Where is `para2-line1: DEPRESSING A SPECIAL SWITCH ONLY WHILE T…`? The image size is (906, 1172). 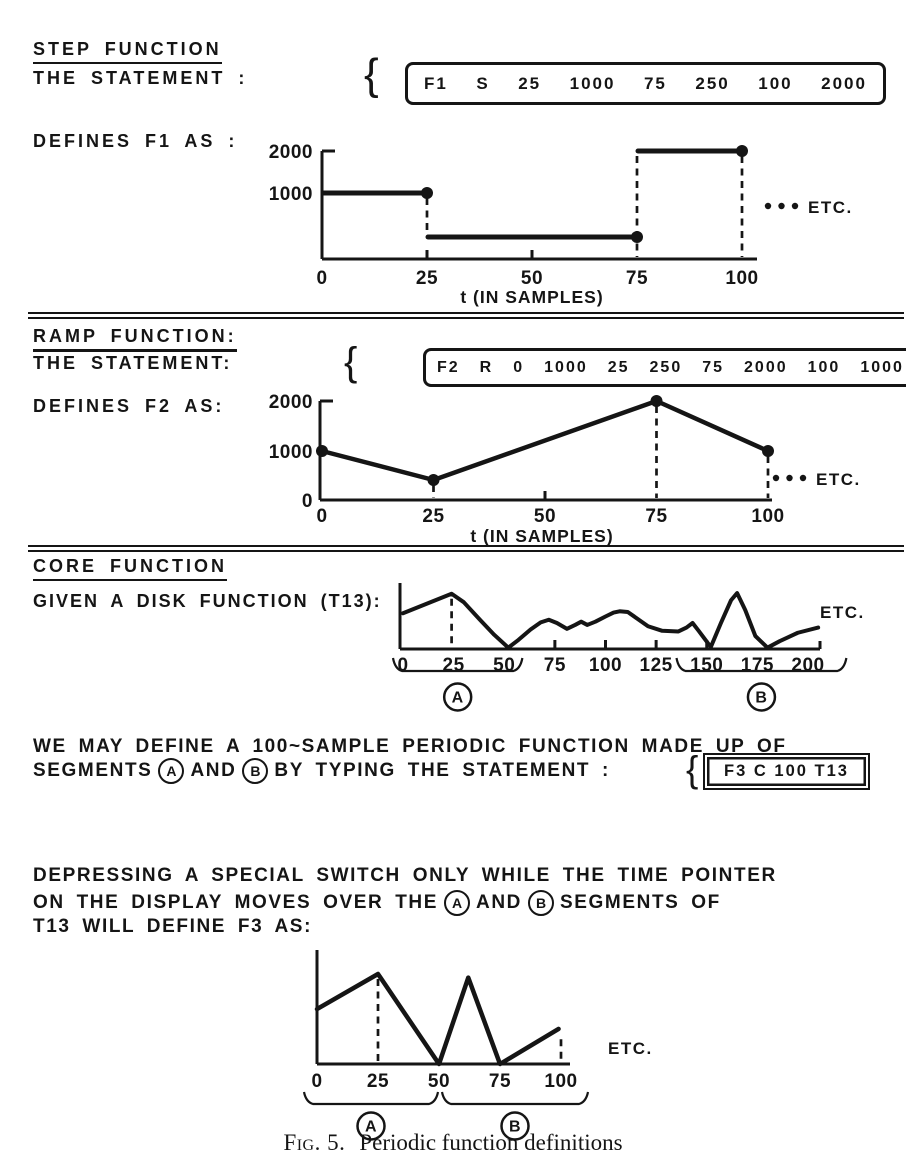 para2-line1: DEPRESSING A SPECIAL SWITCH ONLY WHILE T… is located at coordinates (405, 875).